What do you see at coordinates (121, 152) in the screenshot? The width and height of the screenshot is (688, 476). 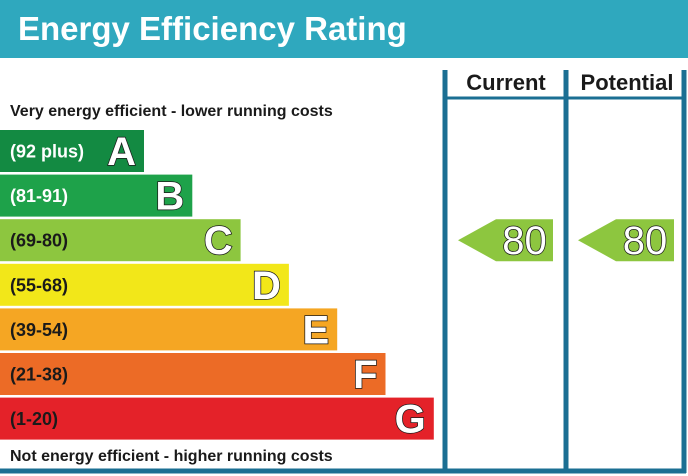 I see `band-letter: A` at bounding box center [121, 152].